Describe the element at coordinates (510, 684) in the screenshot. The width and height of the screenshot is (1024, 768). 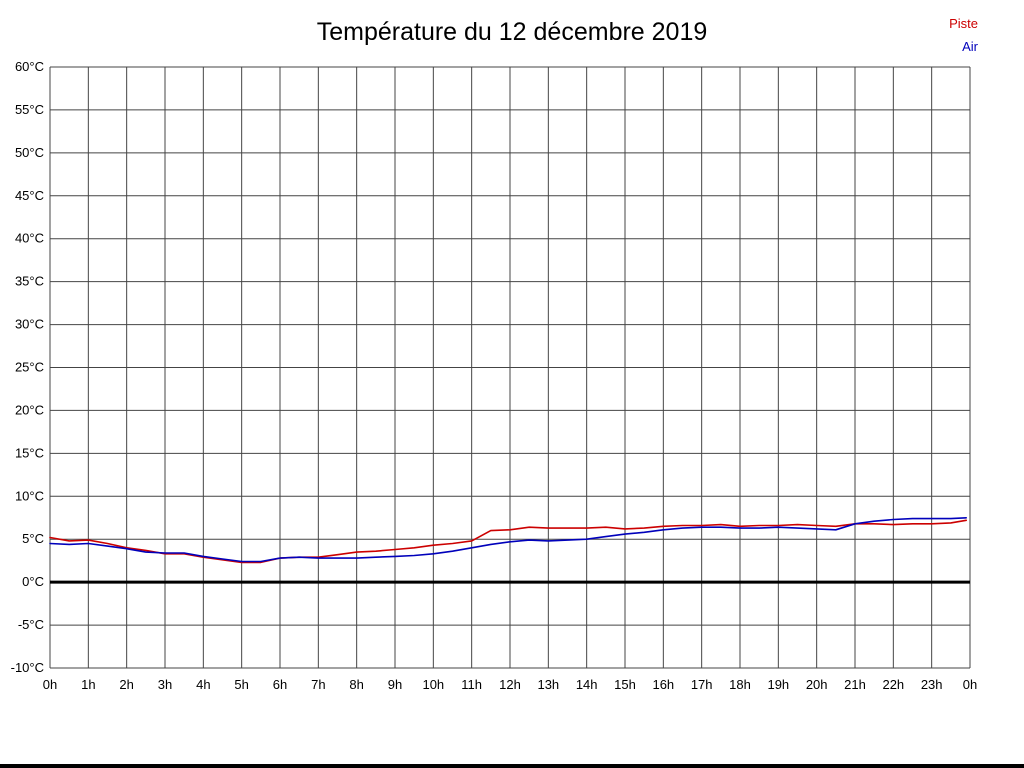
I see `x-axis-tick-label: 12h` at that location.